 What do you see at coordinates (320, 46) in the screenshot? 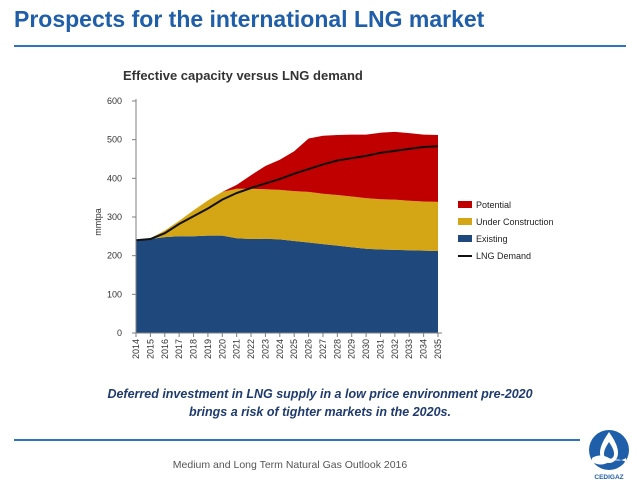
I see `title-divider` at bounding box center [320, 46].